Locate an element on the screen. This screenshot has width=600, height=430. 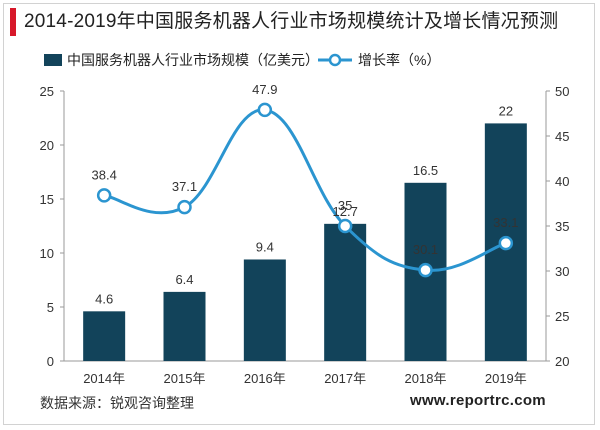
website-link: www.reportrc.com is located at coordinates (478, 400).